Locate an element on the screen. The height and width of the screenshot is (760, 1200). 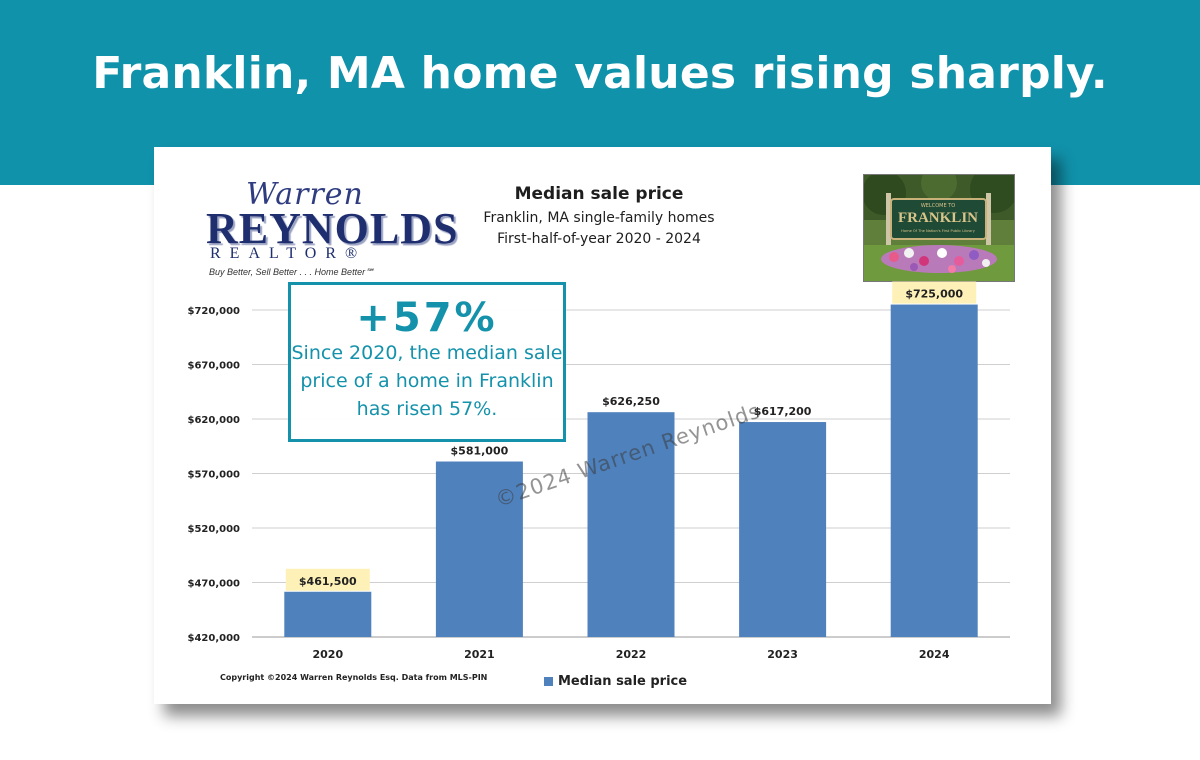
page-headline: Franklin, MA home values rising sharply. is located at coordinates (600, 73).